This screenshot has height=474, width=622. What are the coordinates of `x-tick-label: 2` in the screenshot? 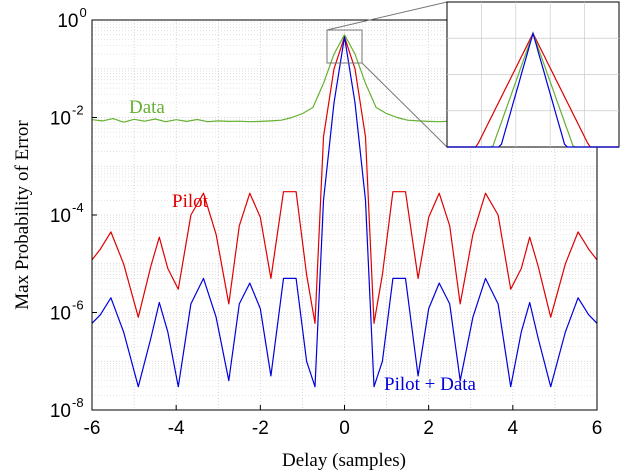 It's located at (428, 428).